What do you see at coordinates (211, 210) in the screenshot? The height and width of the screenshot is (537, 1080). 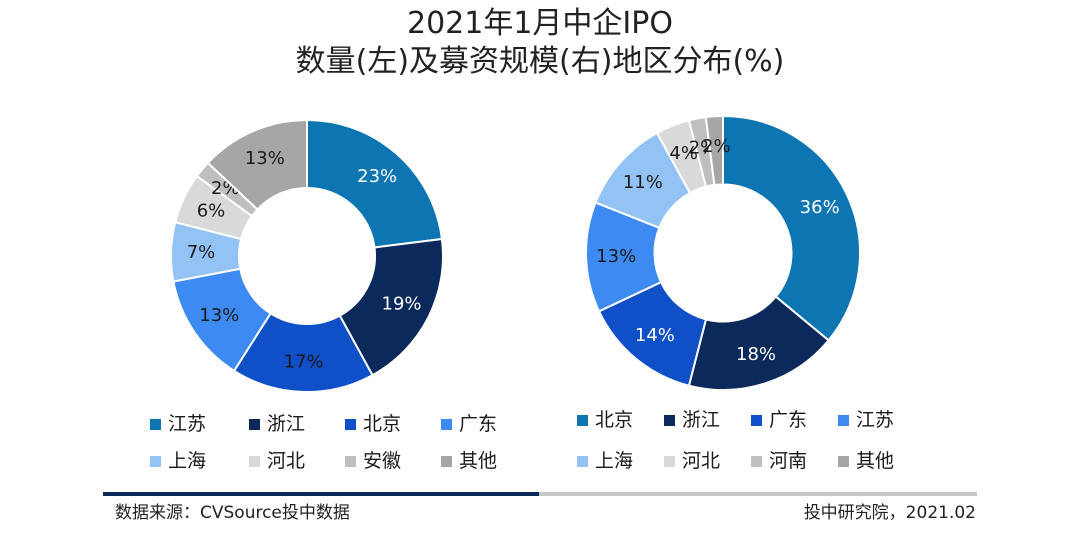 I see `left-donut-data-label-5: 6%` at bounding box center [211, 210].